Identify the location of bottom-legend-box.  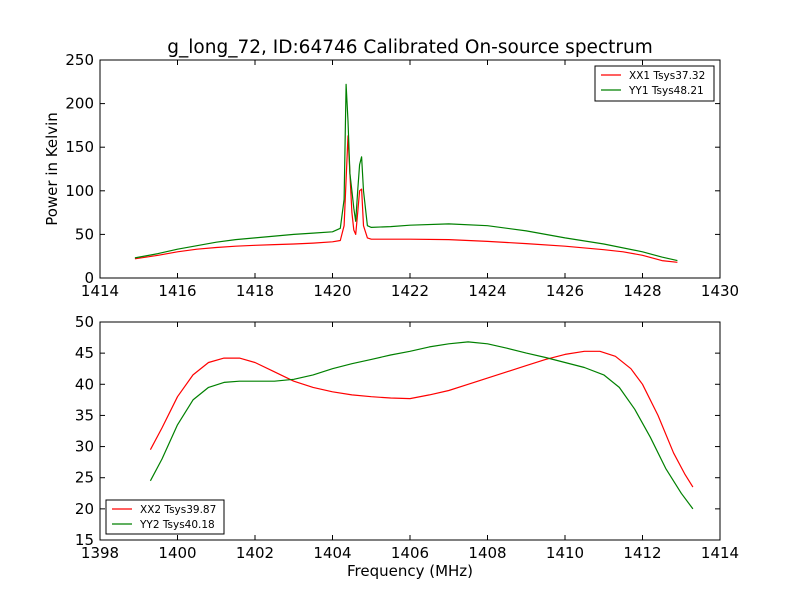
(165, 517).